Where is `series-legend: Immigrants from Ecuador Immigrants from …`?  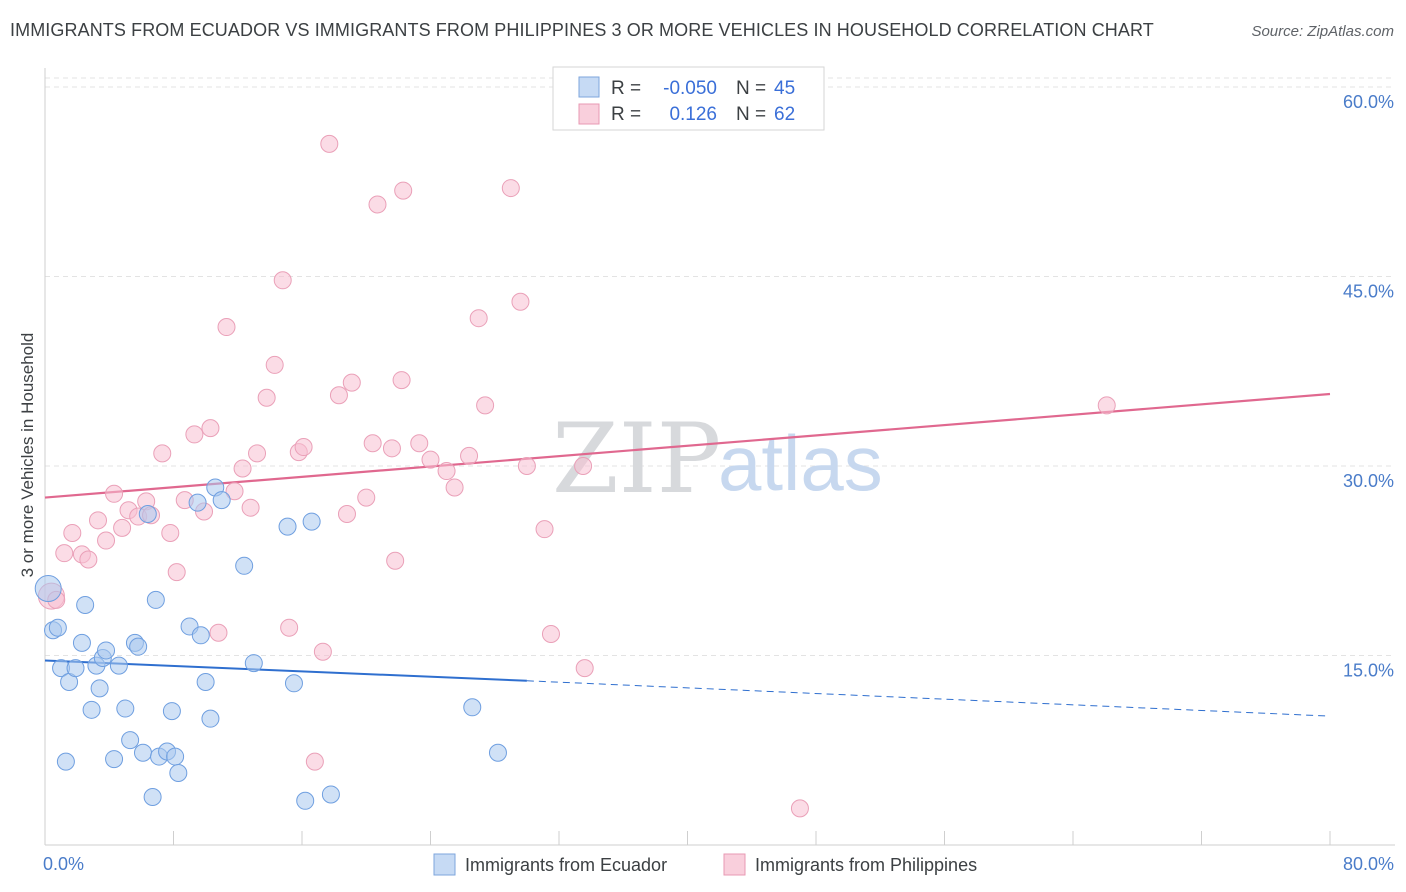 series-legend: Immigrants from Ecuador Immigrants from … is located at coordinates (705, 864).